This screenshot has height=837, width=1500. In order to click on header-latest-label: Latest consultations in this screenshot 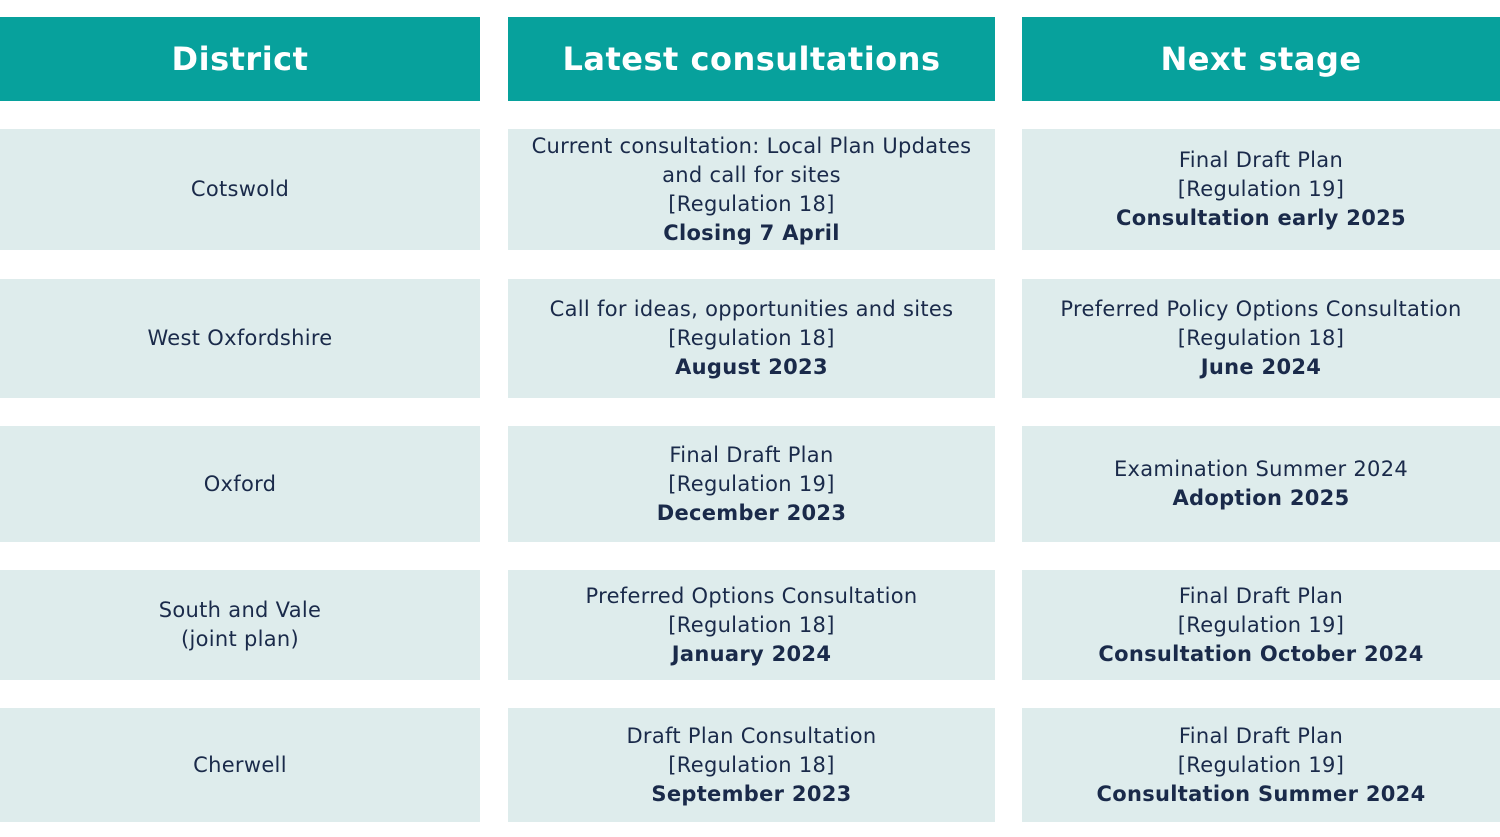, I will do `click(751, 58)`.